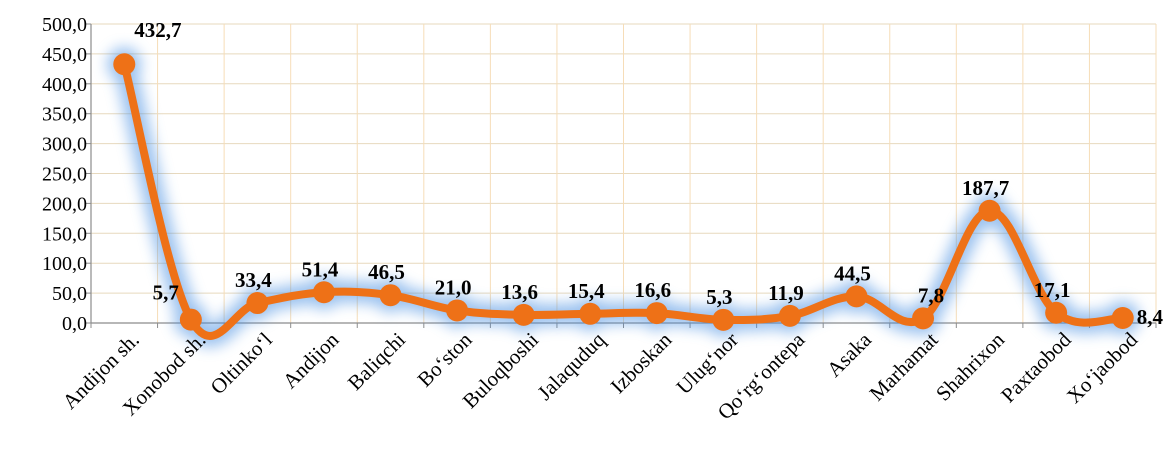  What do you see at coordinates (64, 264) in the screenshot?
I see `y-tick-label: 100,0` at bounding box center [64, 264].